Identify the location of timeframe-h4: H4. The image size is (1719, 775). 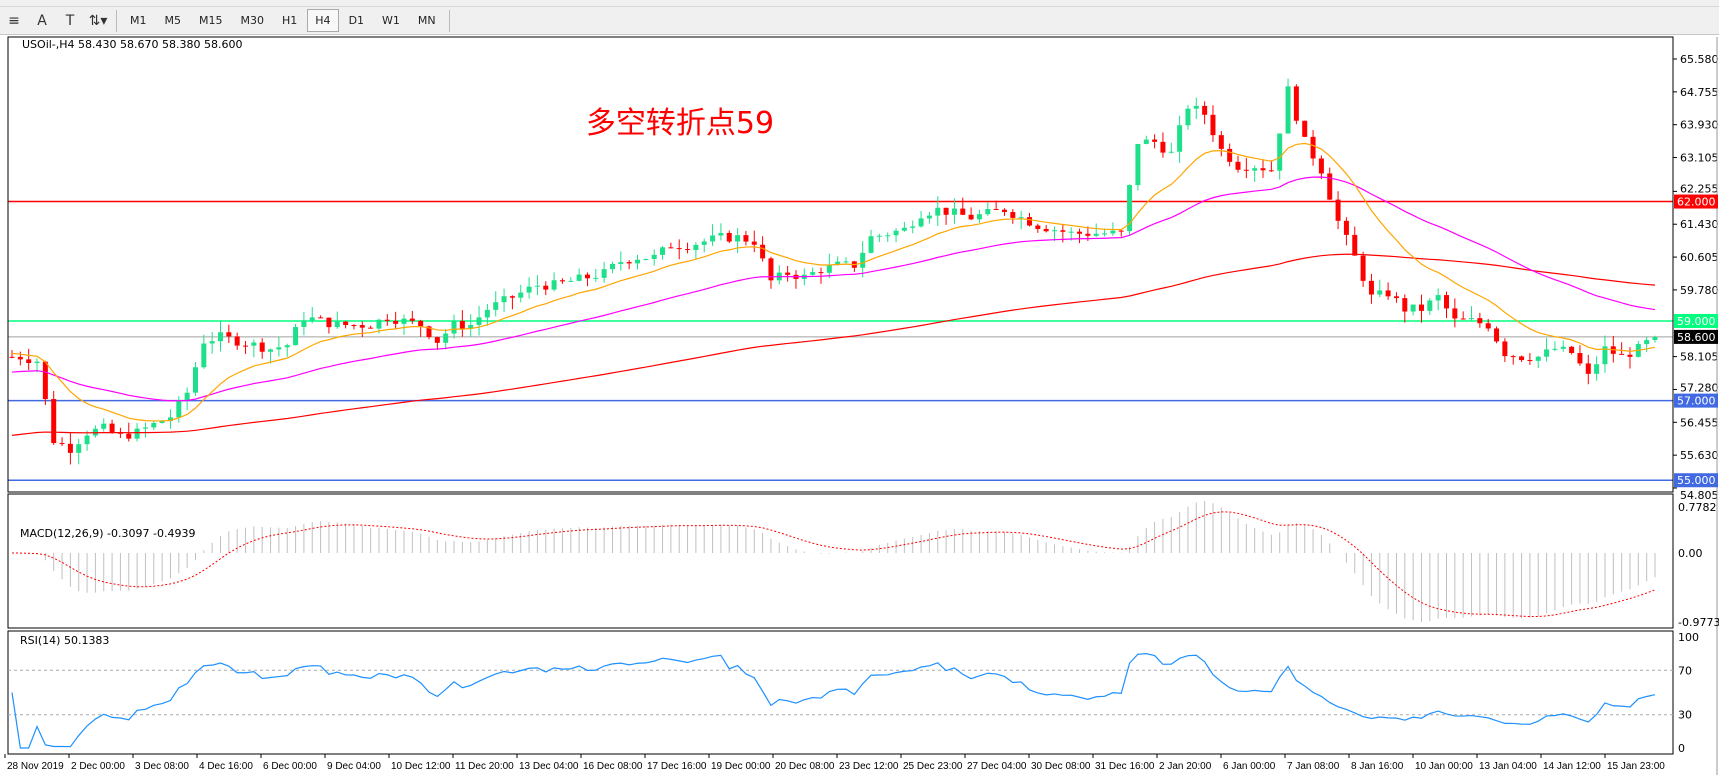
(323, 20).